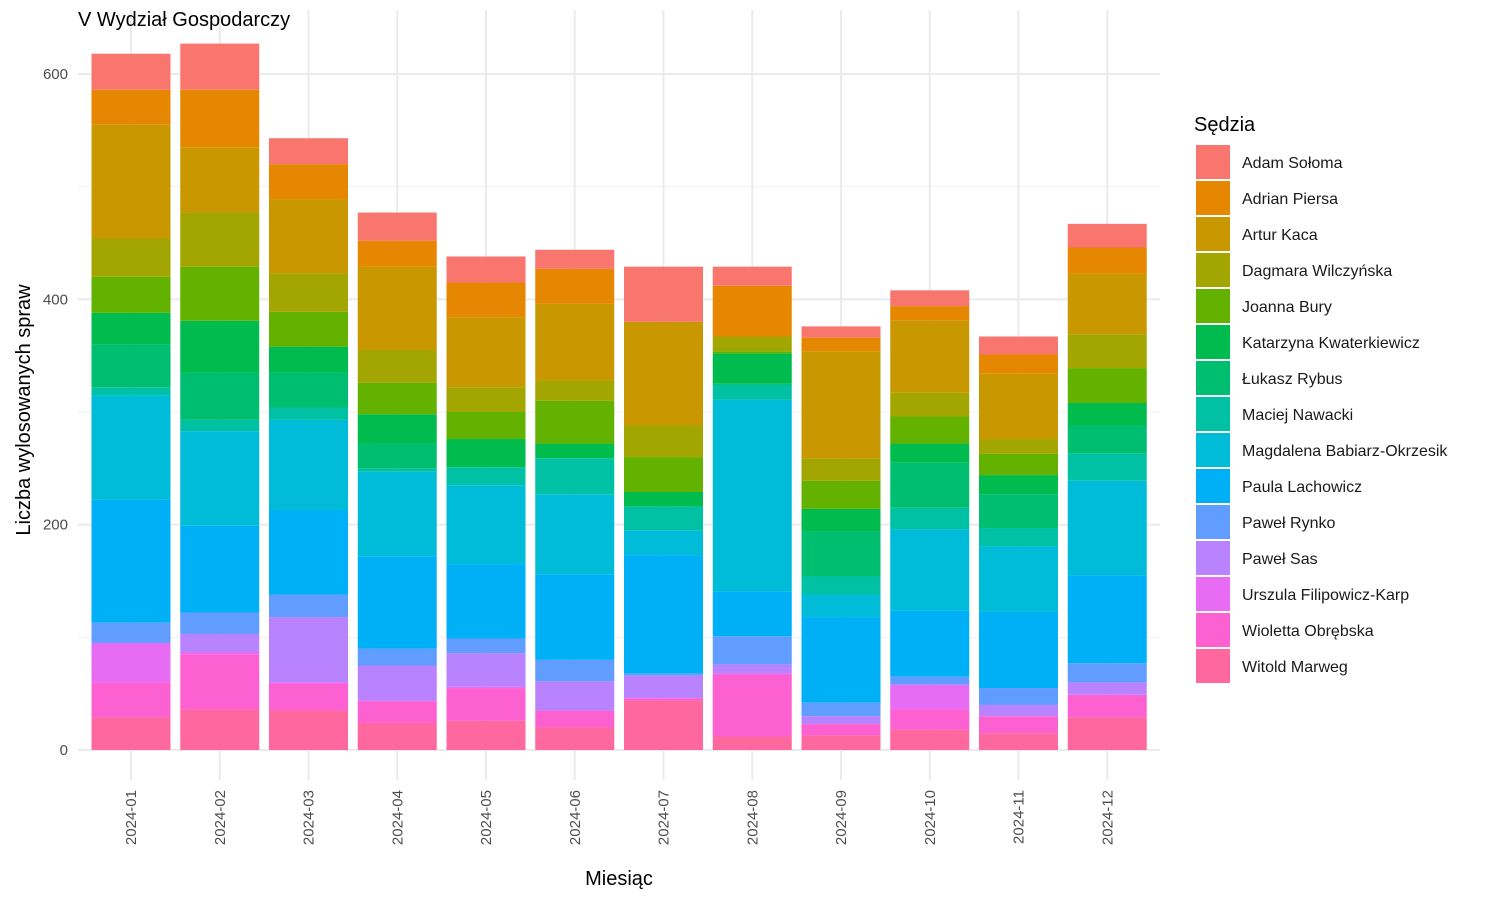  What do you see at coordinates (309, 817) in the screenshot?
I see `x-tick-label: 2024-03` at bounding box center [309, 817].